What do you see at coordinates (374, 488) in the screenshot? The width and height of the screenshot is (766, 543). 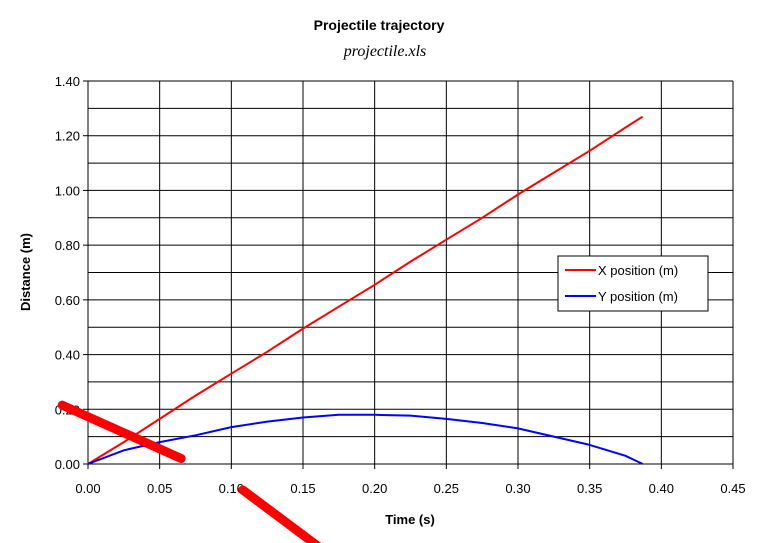 I see `x-tick-label: 0.20` at bounding box center [374, 488].